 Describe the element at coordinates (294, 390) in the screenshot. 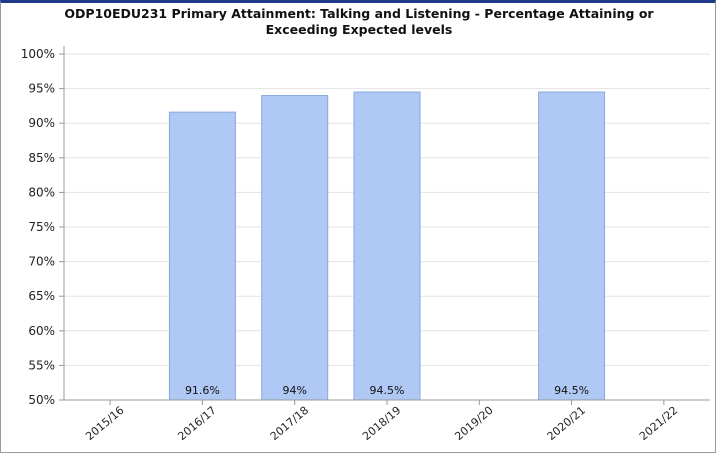

I see `data-label: 94%` at that location.